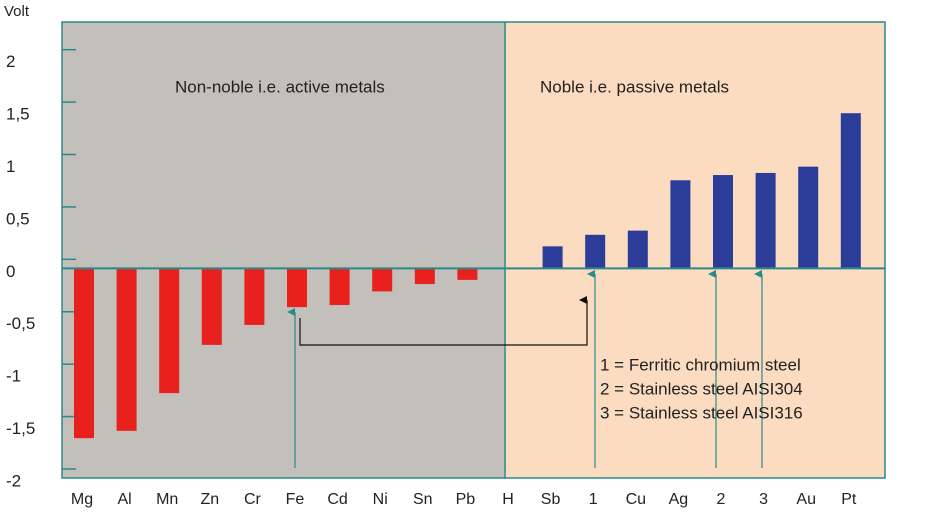  I want to click on x-tick-label: H, so click(508, 499).